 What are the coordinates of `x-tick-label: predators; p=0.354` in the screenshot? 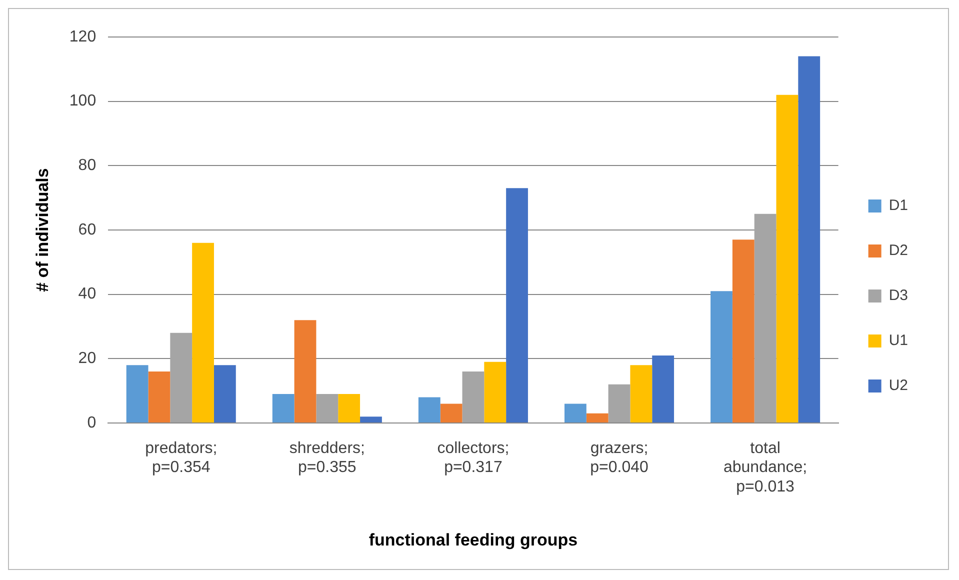 It's located at (181, 458).